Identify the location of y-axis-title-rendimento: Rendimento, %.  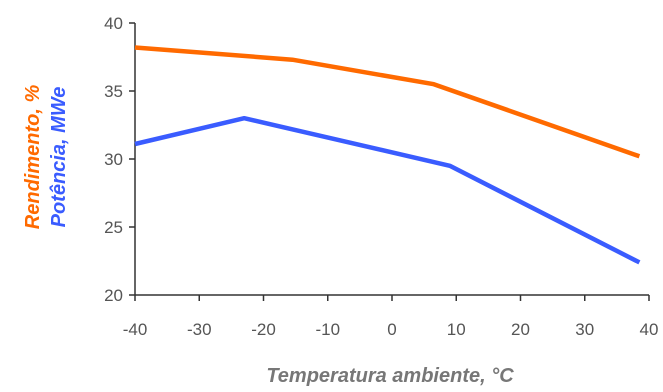
(33, 157).